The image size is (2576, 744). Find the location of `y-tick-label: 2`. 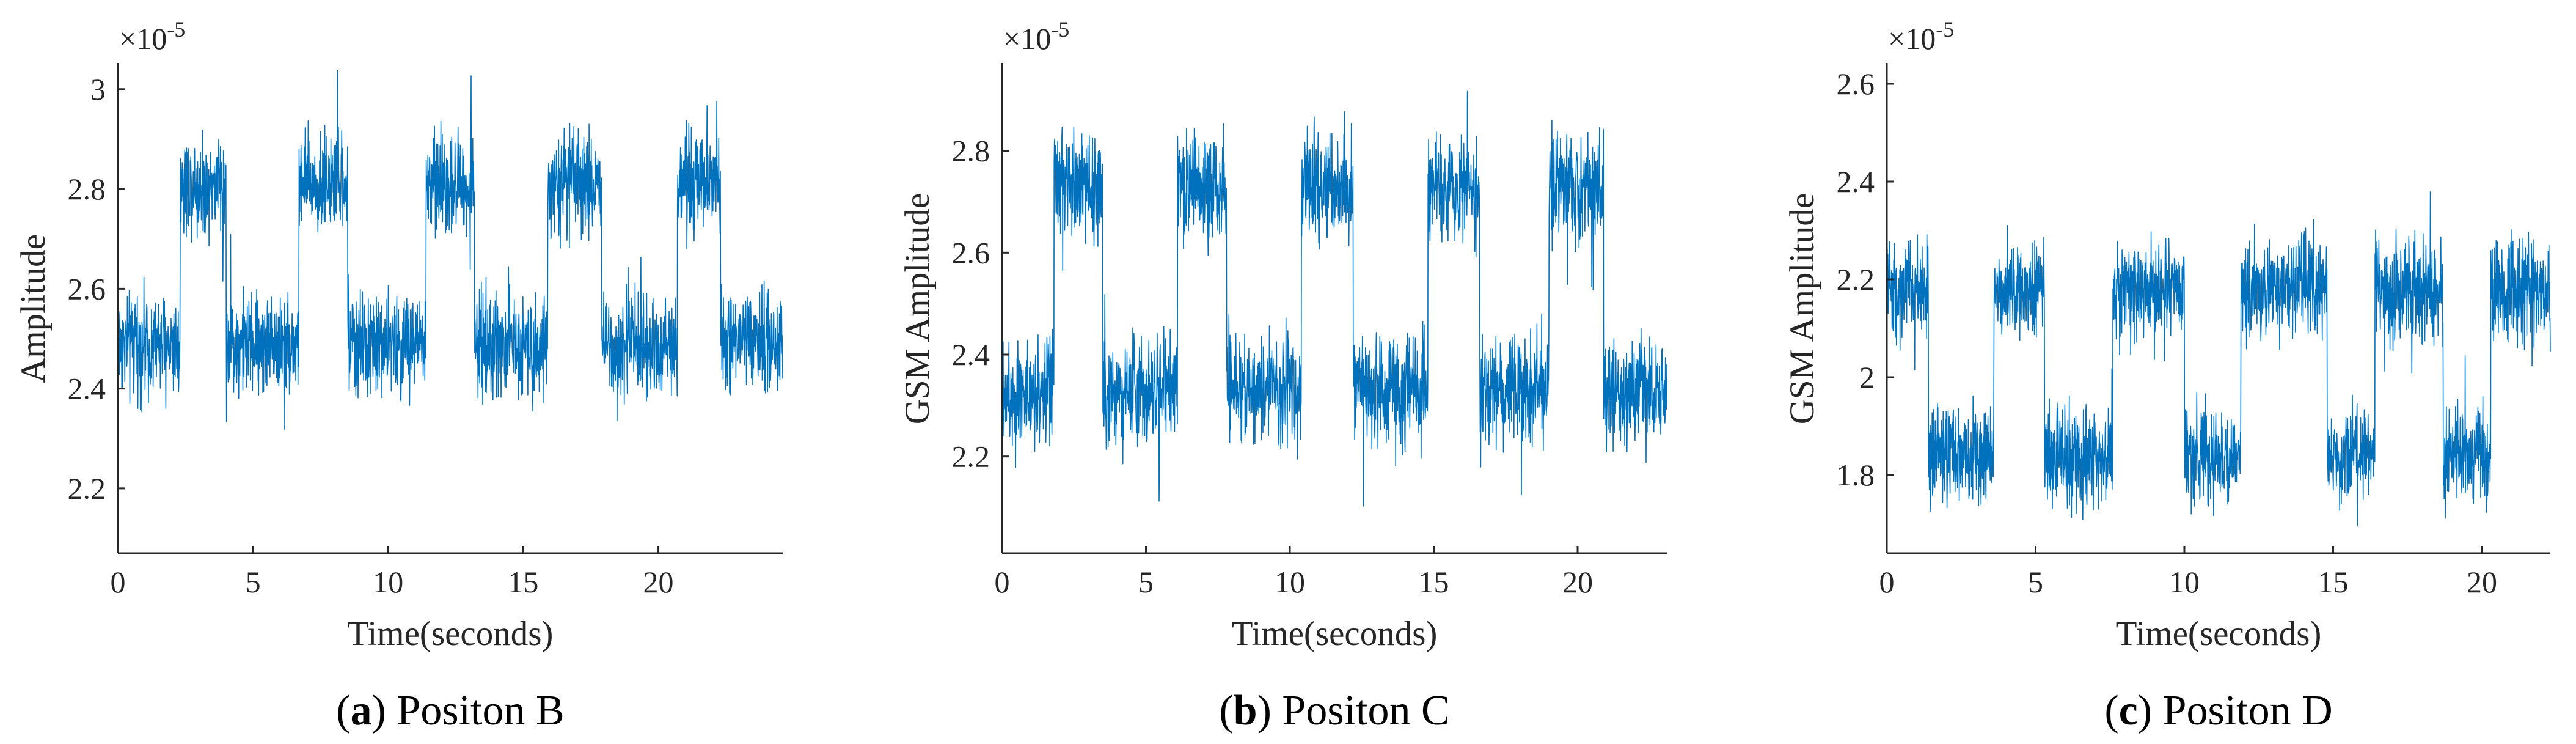

y-tick-label: 2 is located at coordinates (1867, 377).